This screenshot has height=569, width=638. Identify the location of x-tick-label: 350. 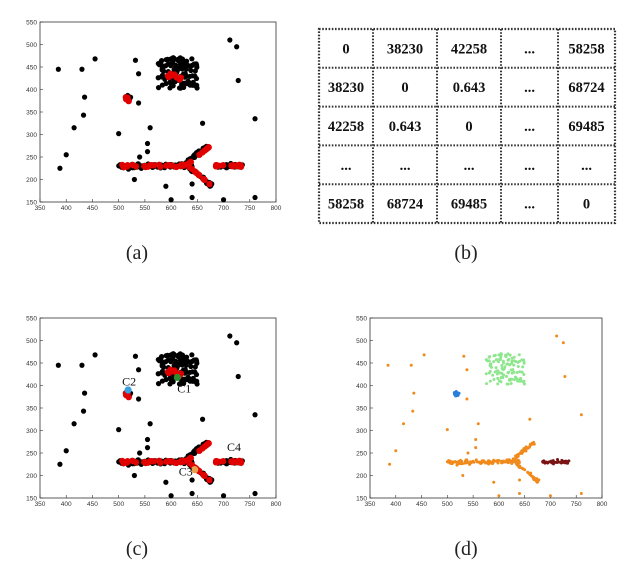
(370, 504).